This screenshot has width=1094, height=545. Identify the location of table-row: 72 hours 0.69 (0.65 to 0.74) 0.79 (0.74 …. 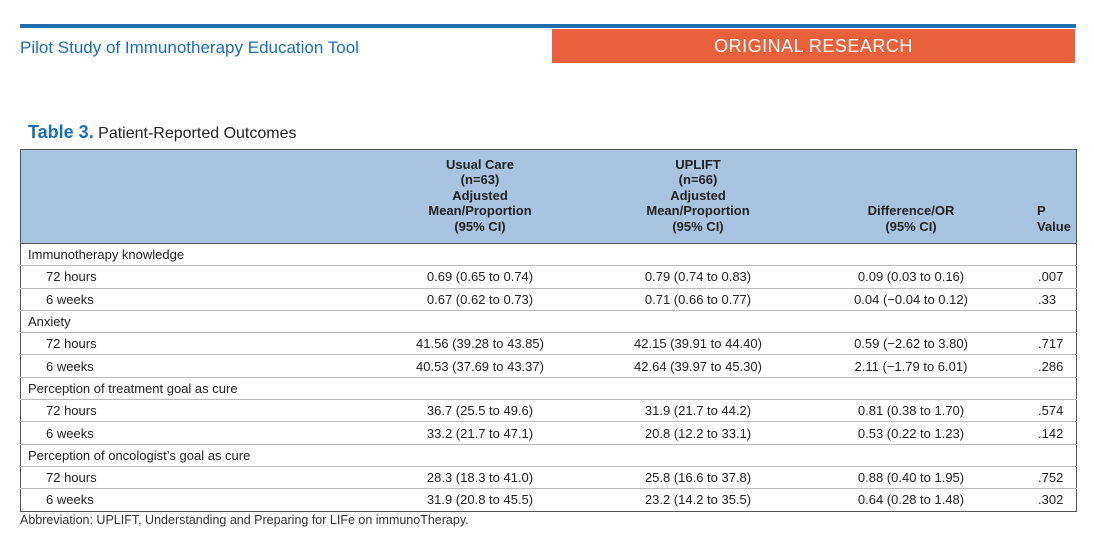
(548, 277).